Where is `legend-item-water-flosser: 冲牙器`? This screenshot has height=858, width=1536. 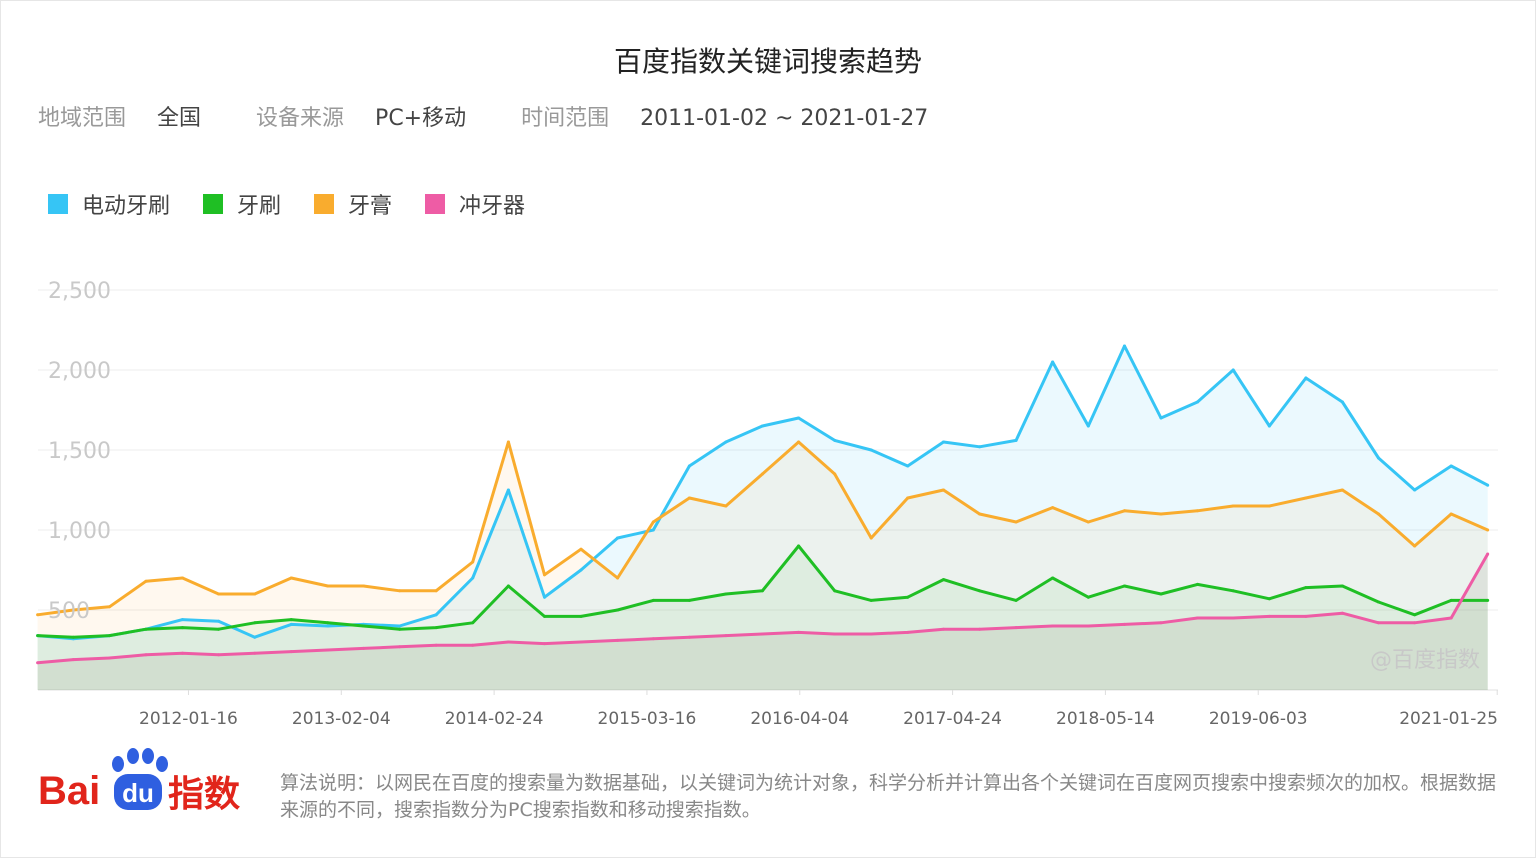
legend-item-water-flosser: 冲牙器 is located at coordinates (475, 204).